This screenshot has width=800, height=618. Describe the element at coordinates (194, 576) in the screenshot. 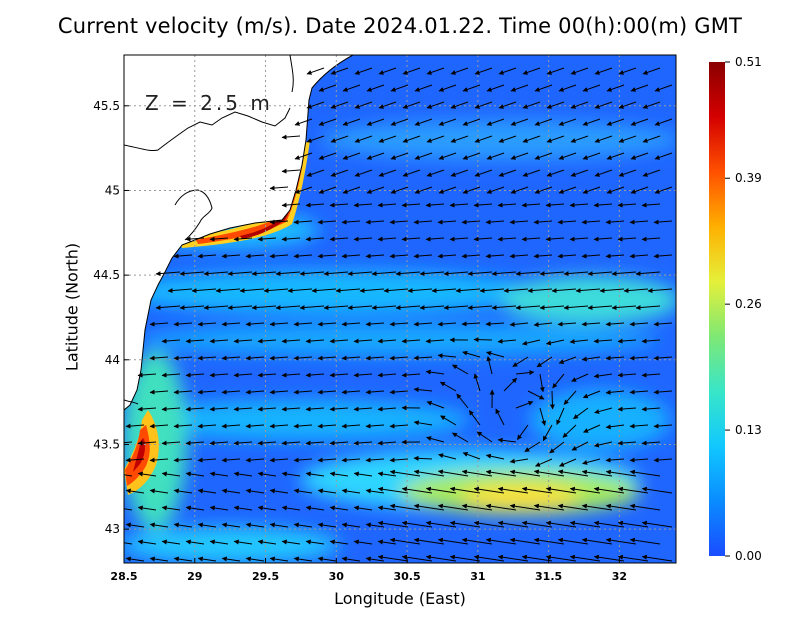

I see `x-tick-label: 29` at that location.